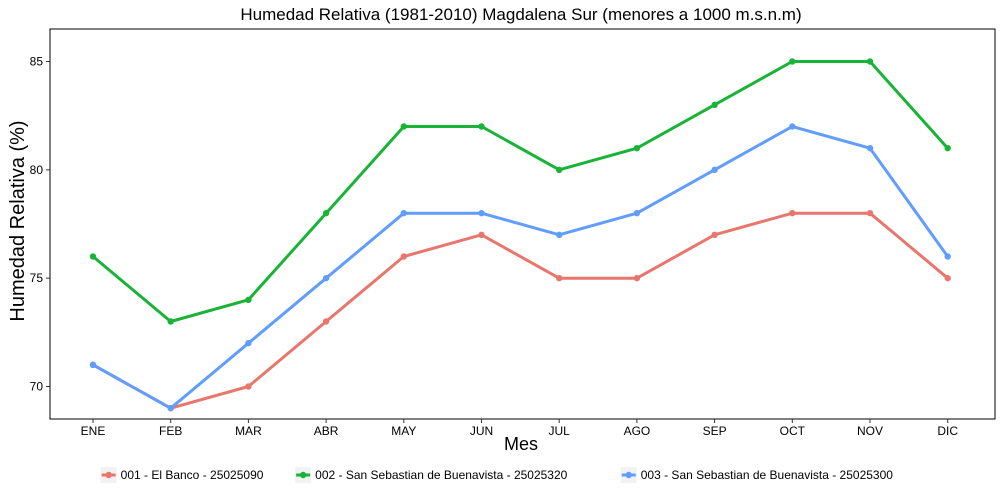 The image size is (1000, 500). I want to click on x-tick-label: ABR, so click(326, 431).